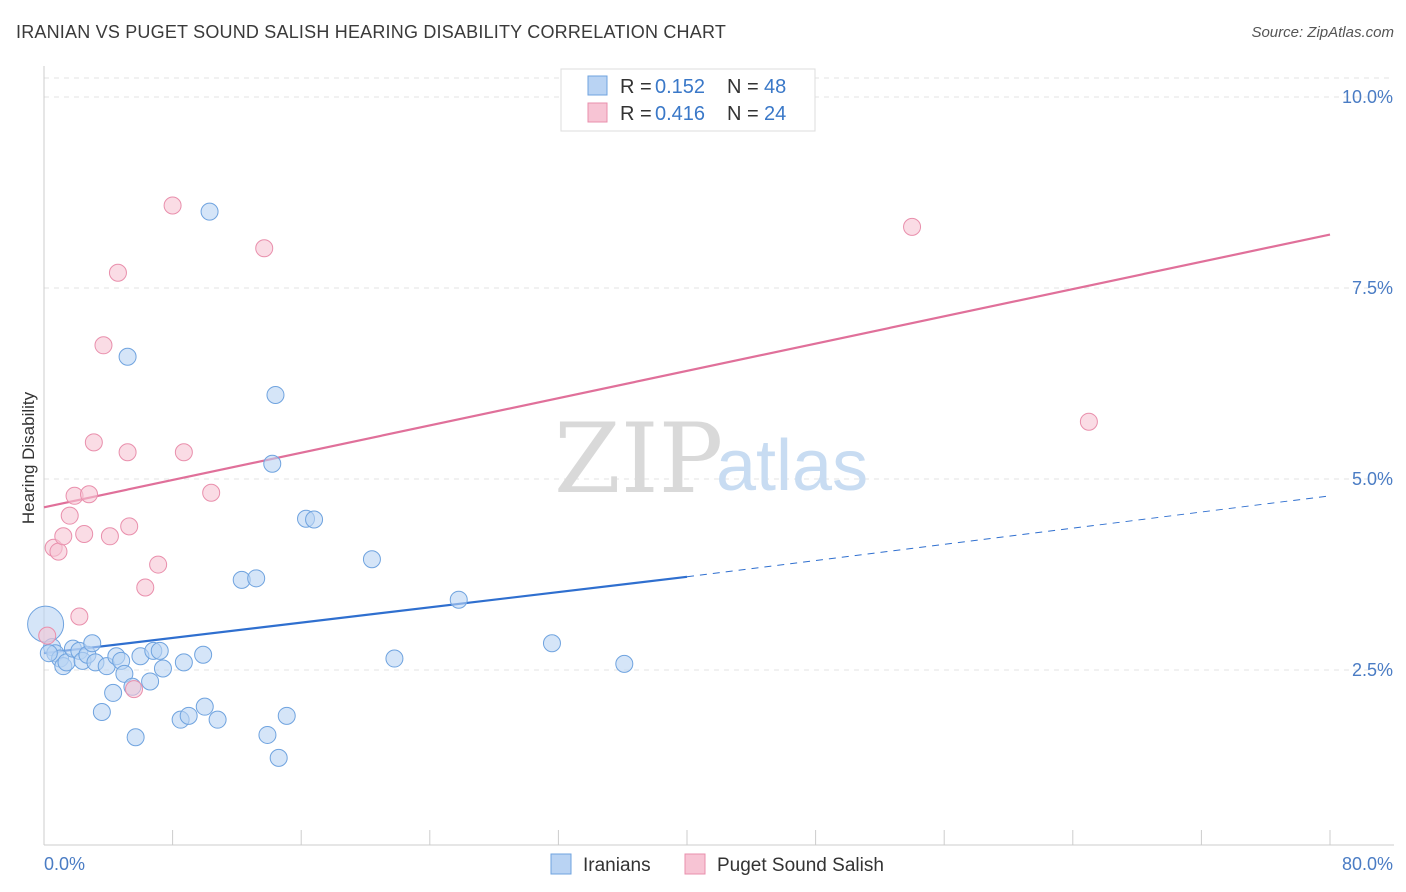  Describe the element at coordinates (1008, 536) in the screenshot. I see `trendline-iranians-dashed` at that location.